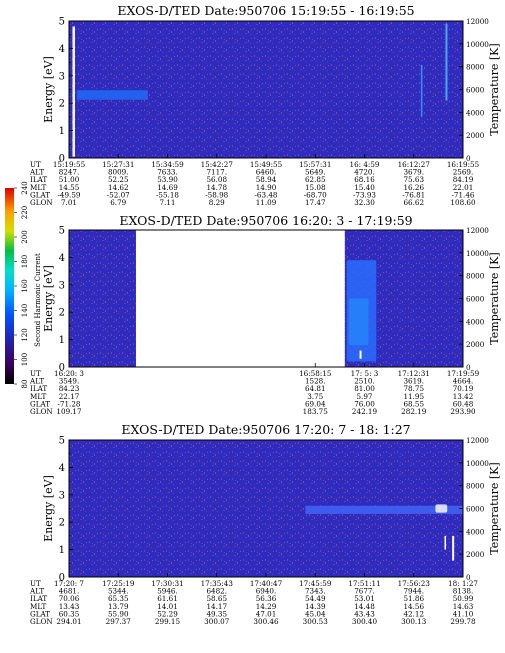 This screenshot has height=653, width=505. What do you see at coordinates (118, 164) in the screenshot?
I see `ephemeris-cell: 15:27:31` at bounding box center [118, 164].